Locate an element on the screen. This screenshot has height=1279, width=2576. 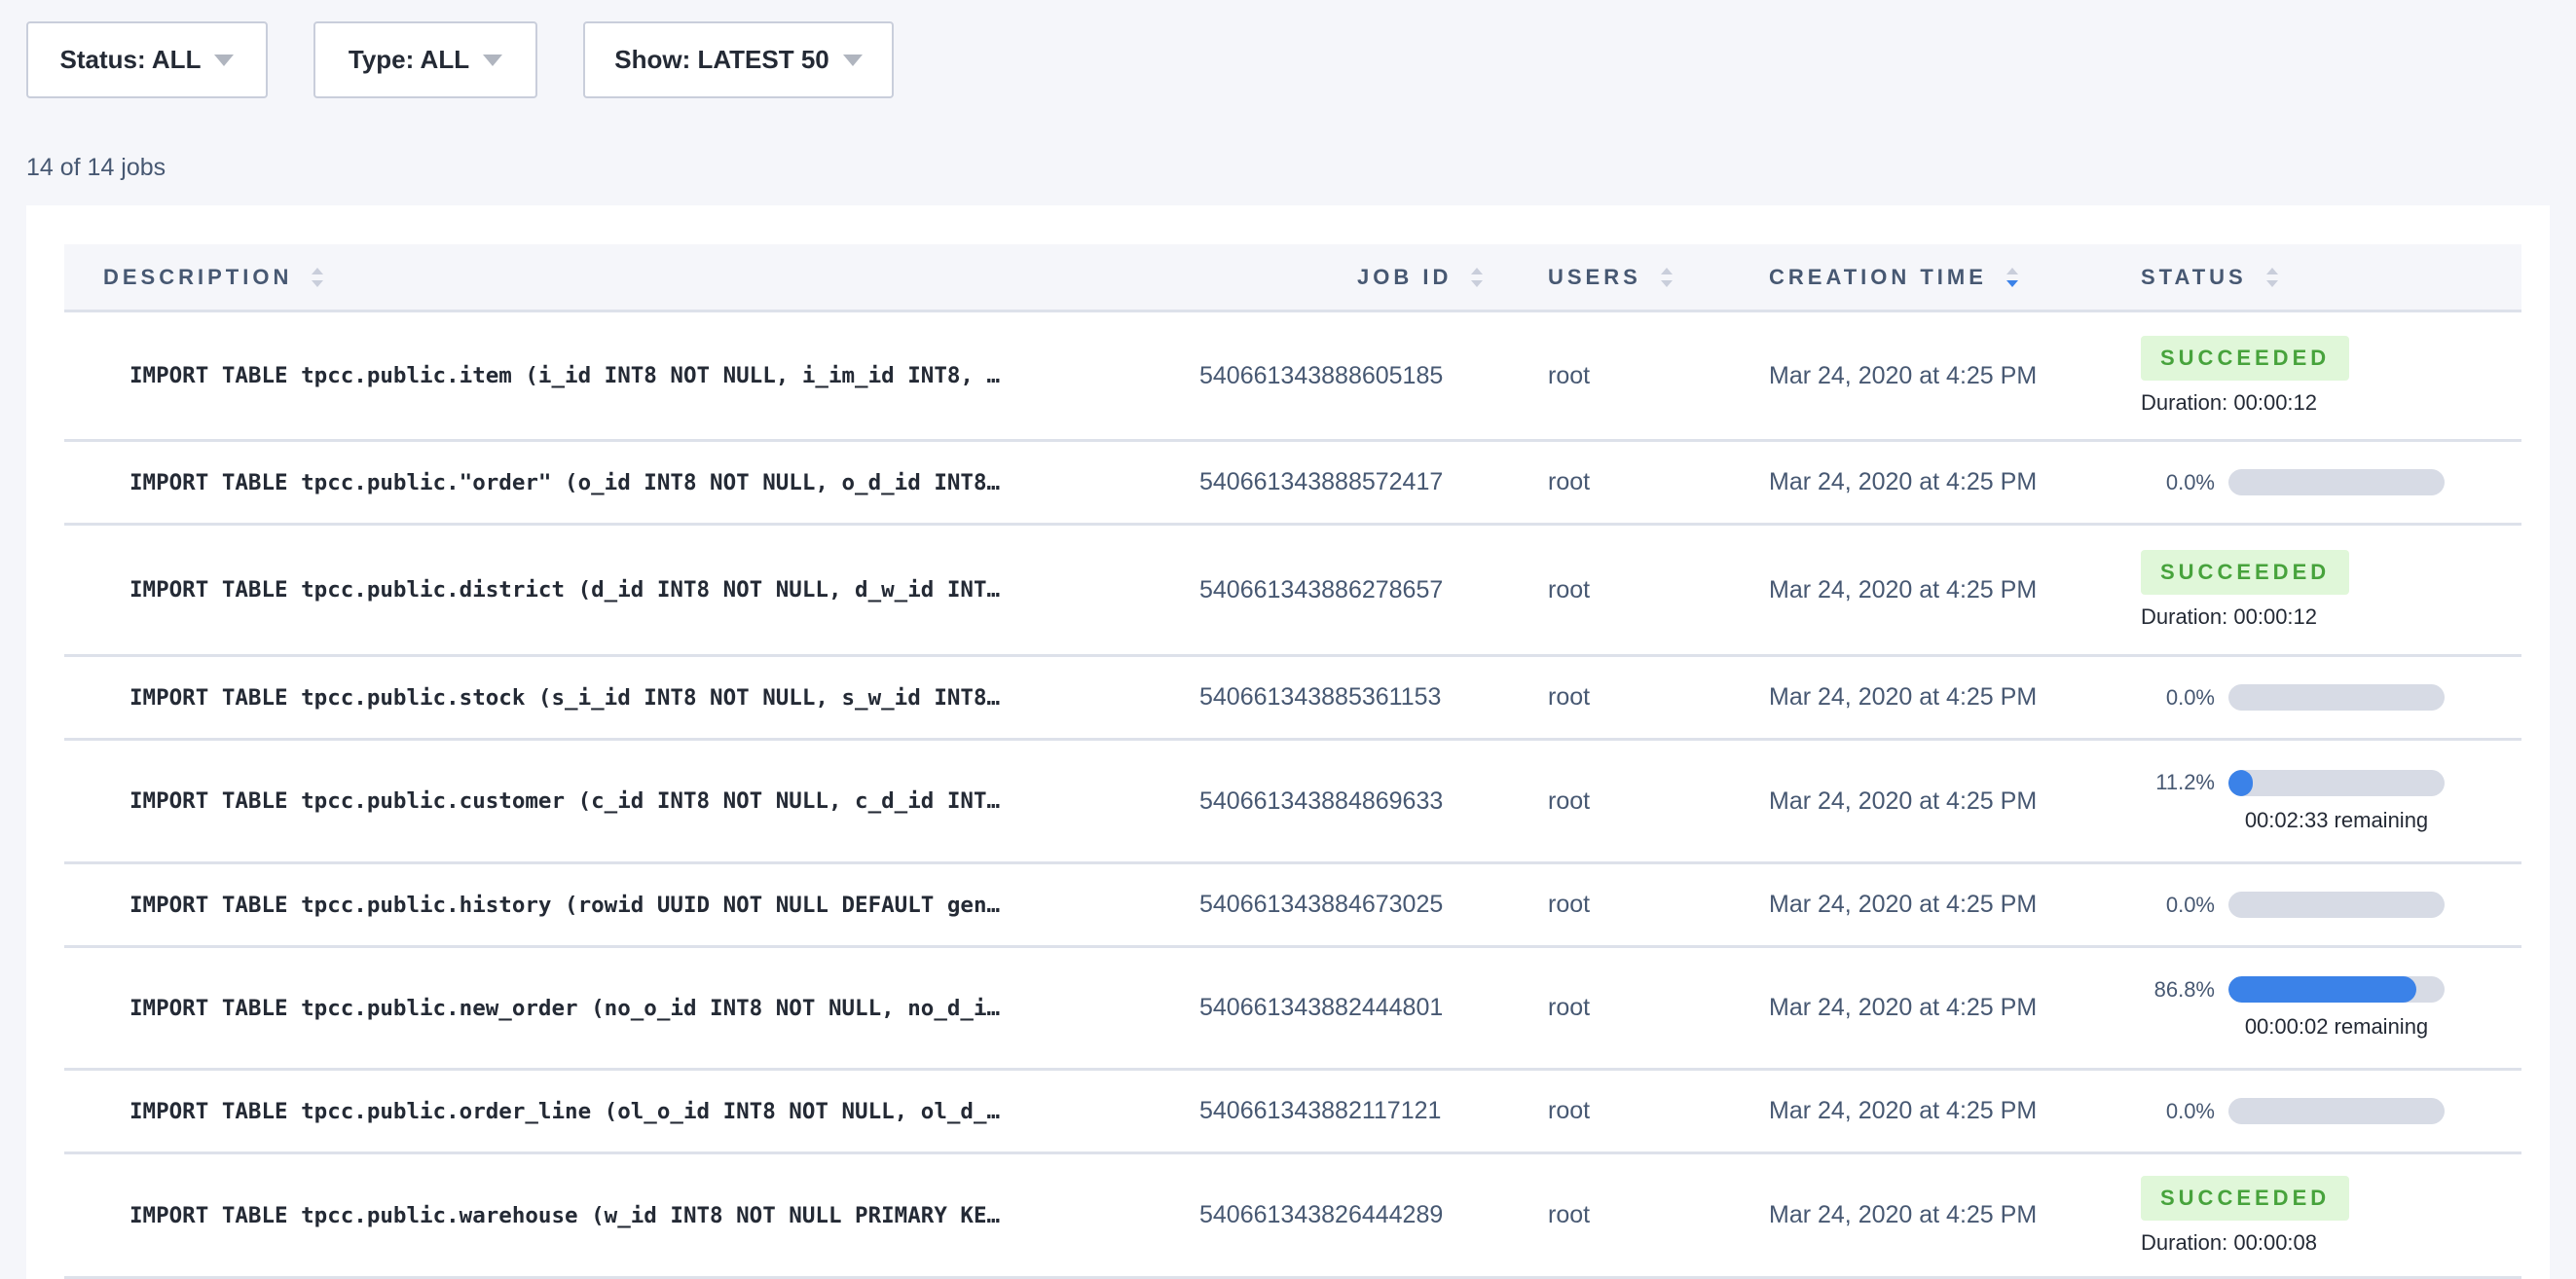
column-label: USERS is located at coordinates (1594, 276).